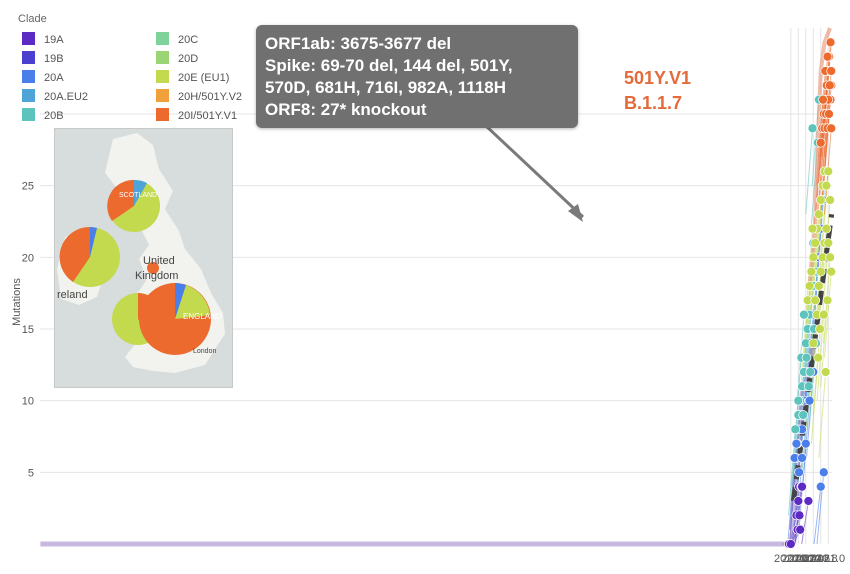 The width and height of the screenshot is (850, 574). I want to click on x-tick-label: 2020.6, so click(813, 559).